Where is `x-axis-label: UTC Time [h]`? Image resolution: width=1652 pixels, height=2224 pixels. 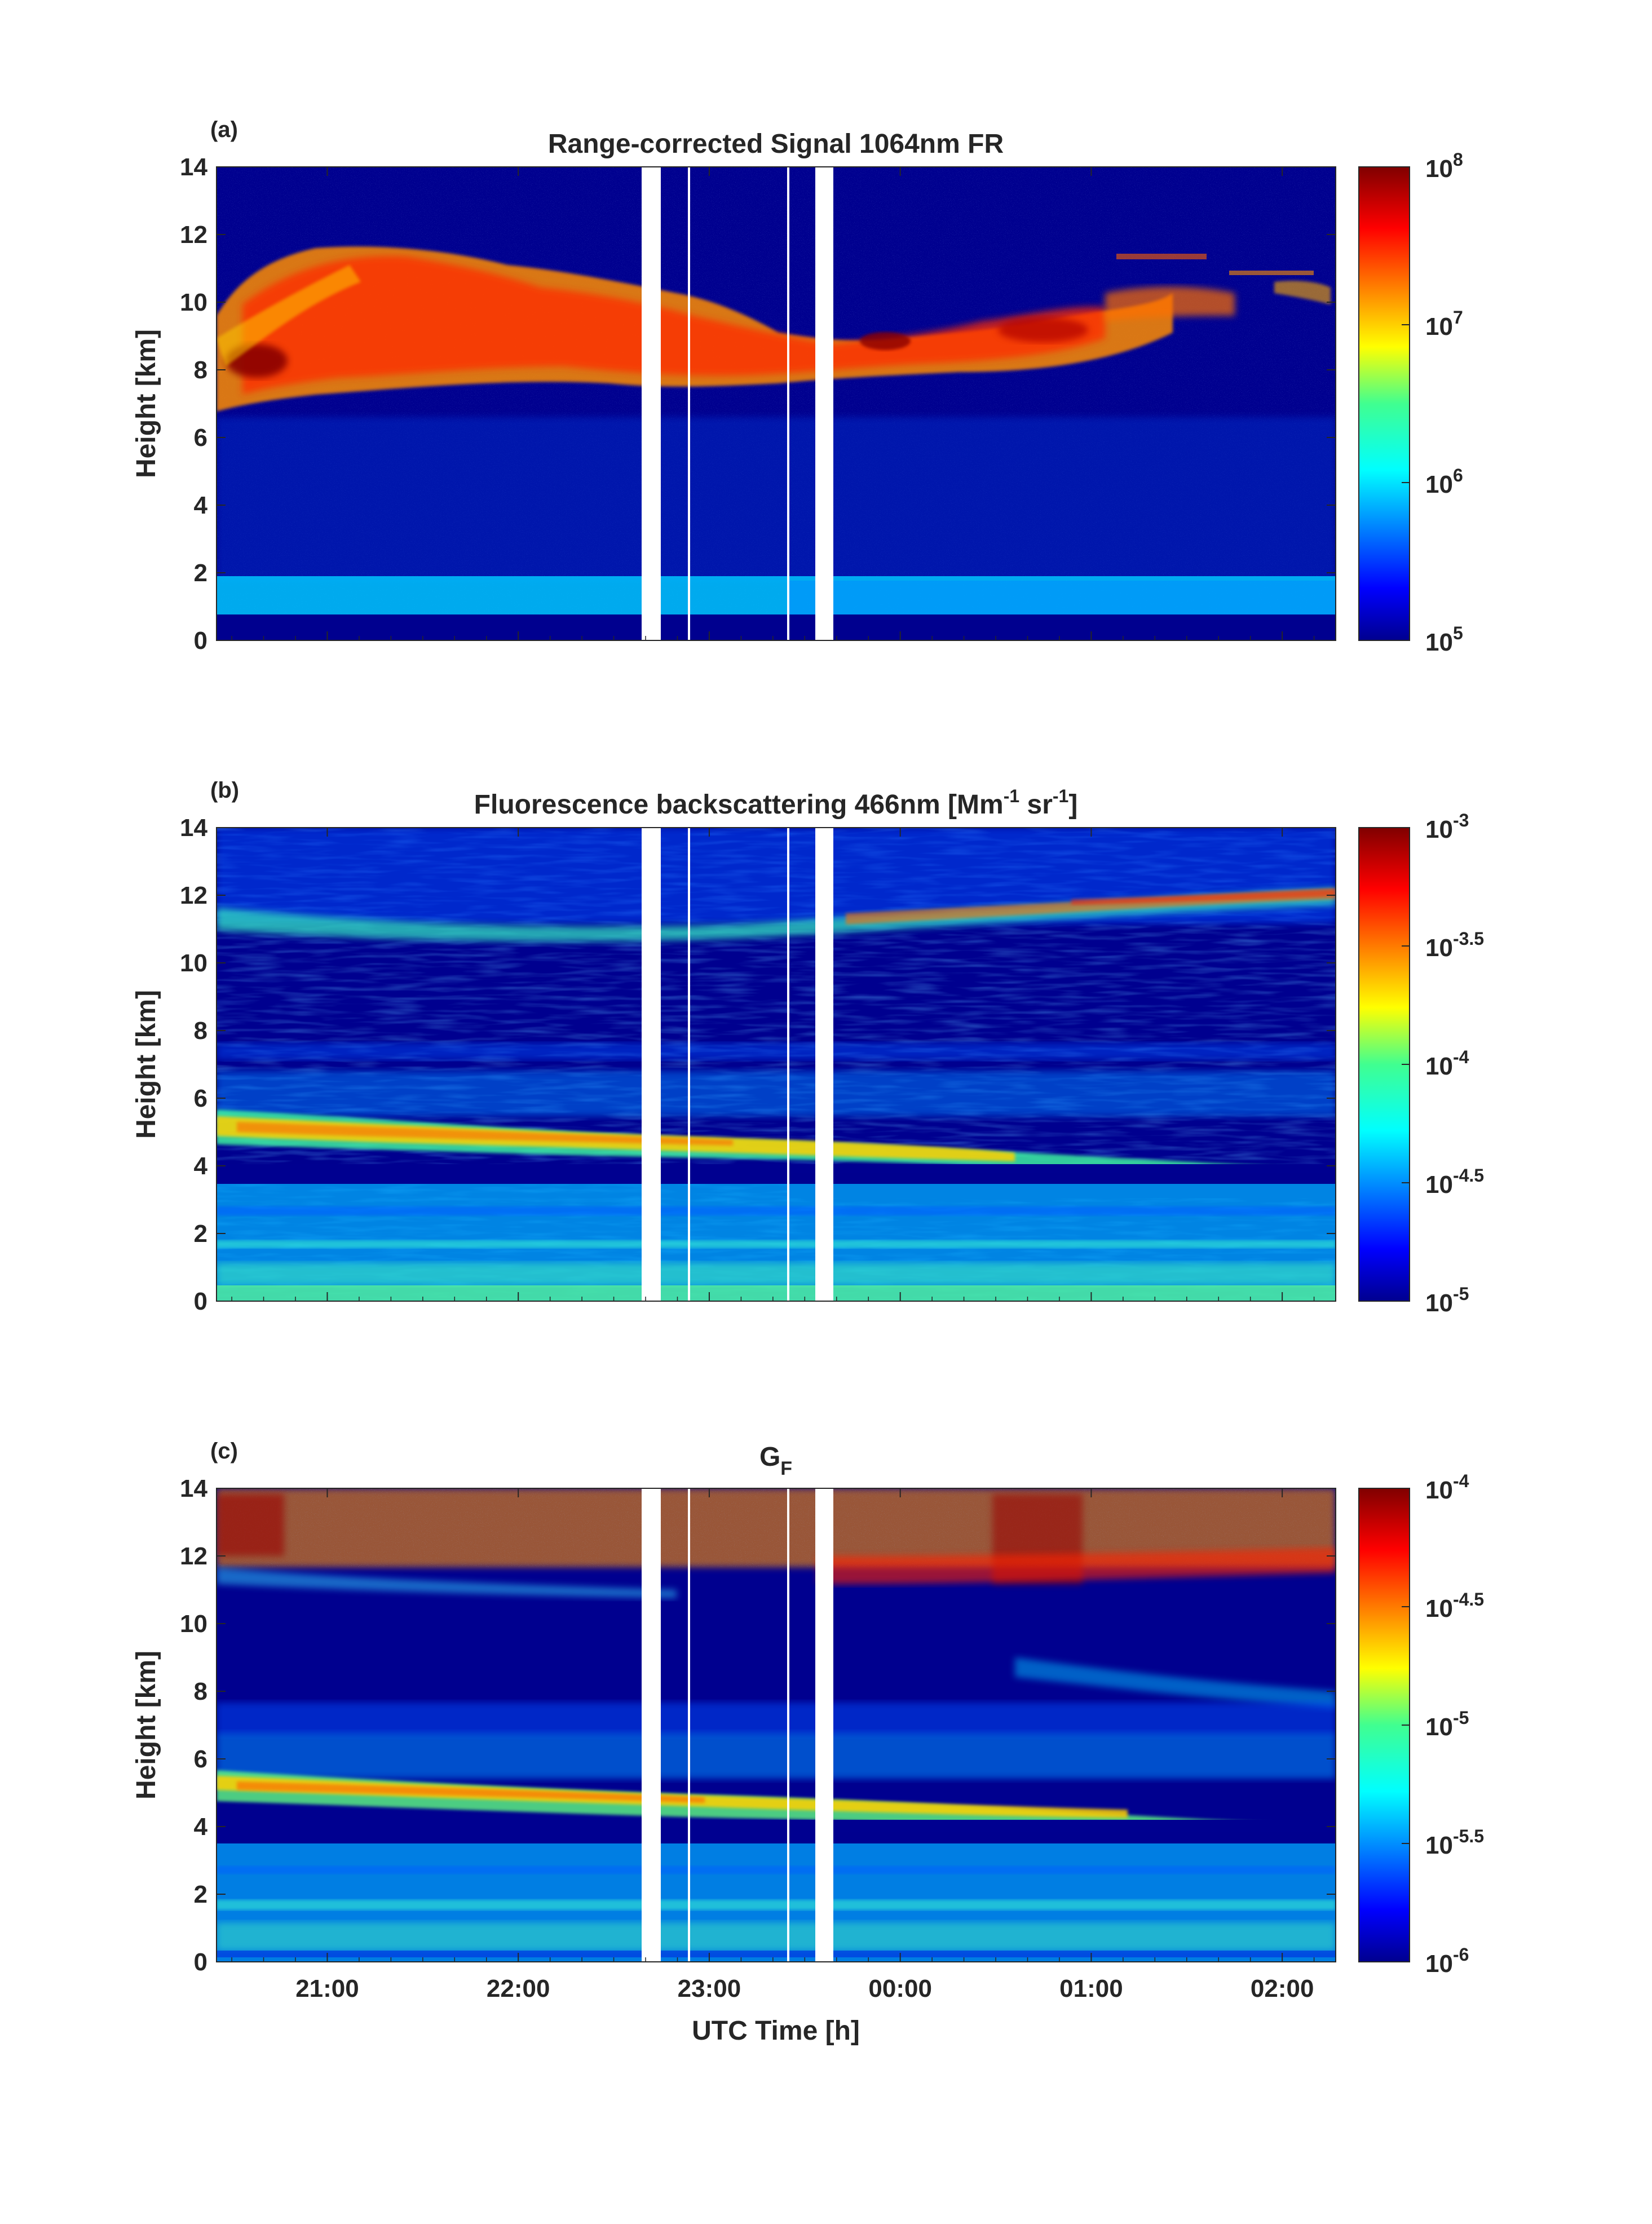 x-axis-label: UTC Time [h] is located at coordinates (776, 2031).